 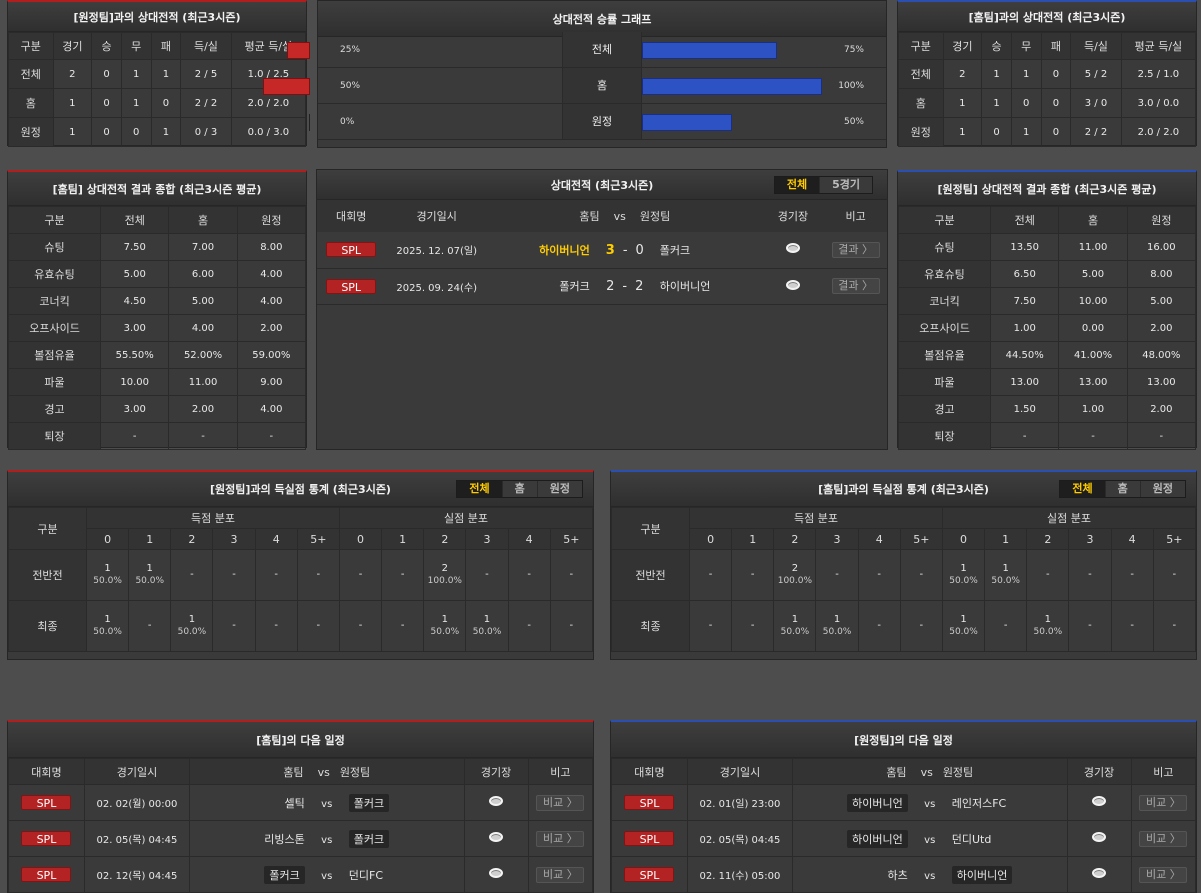 What do you see at coordinates (1093, 274) in the screenshot?
I see `cell-value: 5.00` at bounding box center [1093, 274].